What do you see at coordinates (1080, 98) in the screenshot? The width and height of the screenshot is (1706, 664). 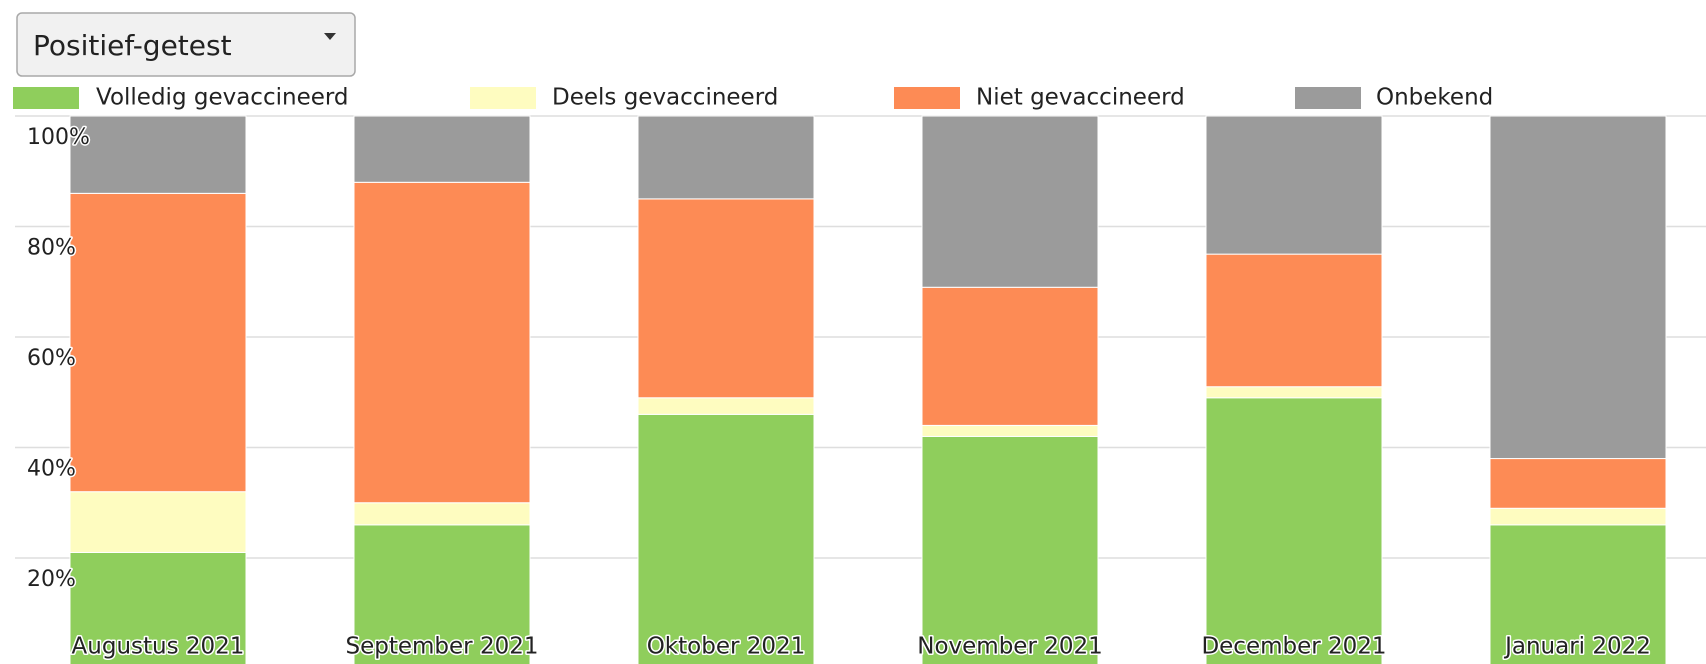 I see `legend-label: Niet gevaccineerd` at bounding box center [1080, 98].